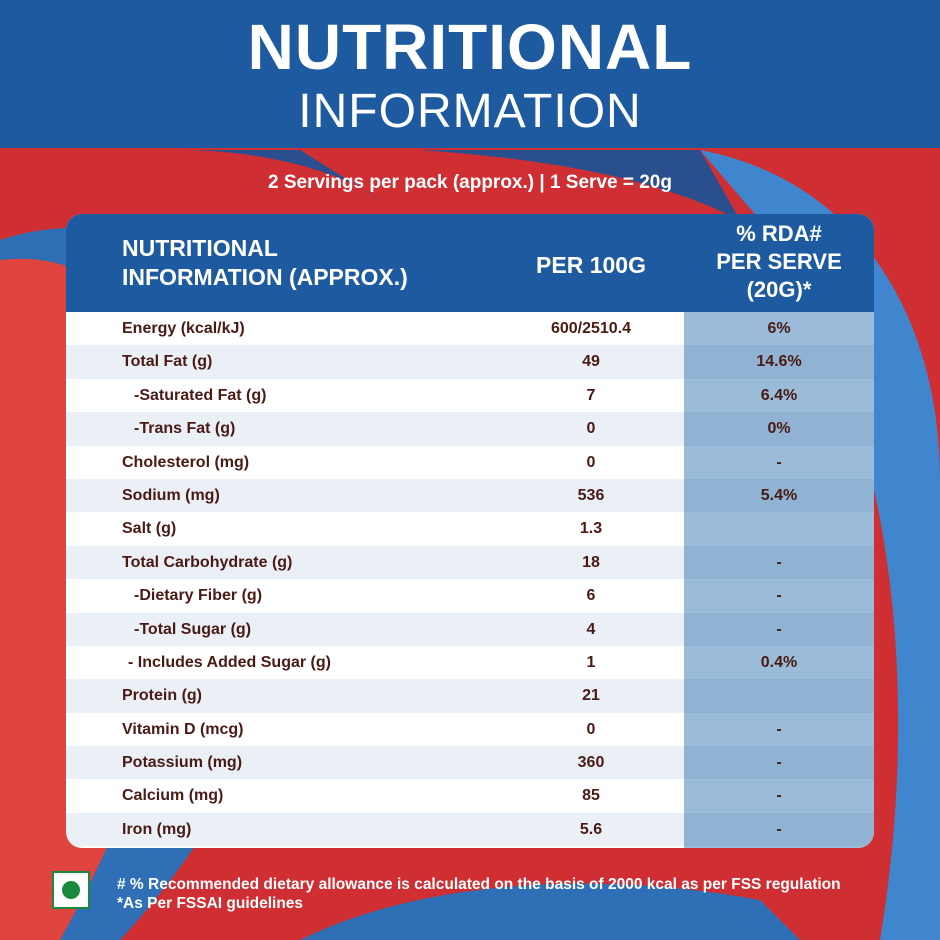 Image resolution: width=940 pixels, height=940 pixels. I want to click on table-row: -Saturated Fat (g) 7 6.4%, so click(470, 395).